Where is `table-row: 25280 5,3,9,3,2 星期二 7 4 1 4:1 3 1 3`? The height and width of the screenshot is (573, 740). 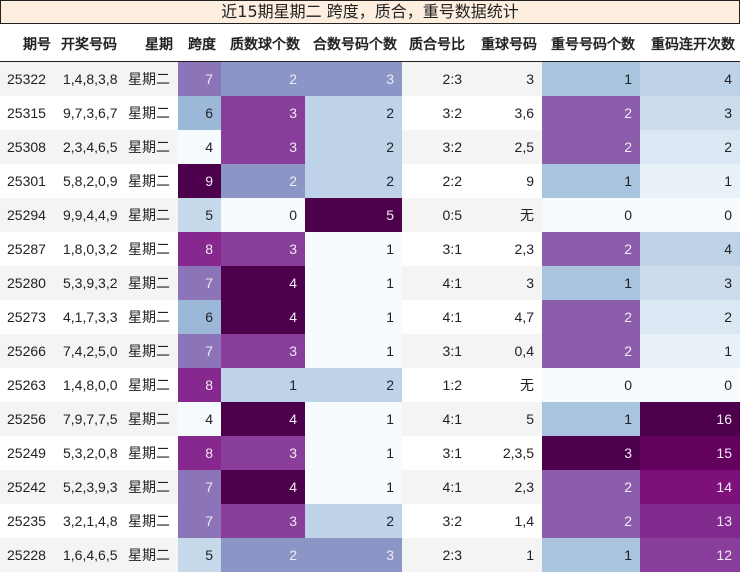
table-row: 25280 5,3,9,3,2 星期二 7 4 1 4:1 3 1 3 is located at coordinates (370, 282).